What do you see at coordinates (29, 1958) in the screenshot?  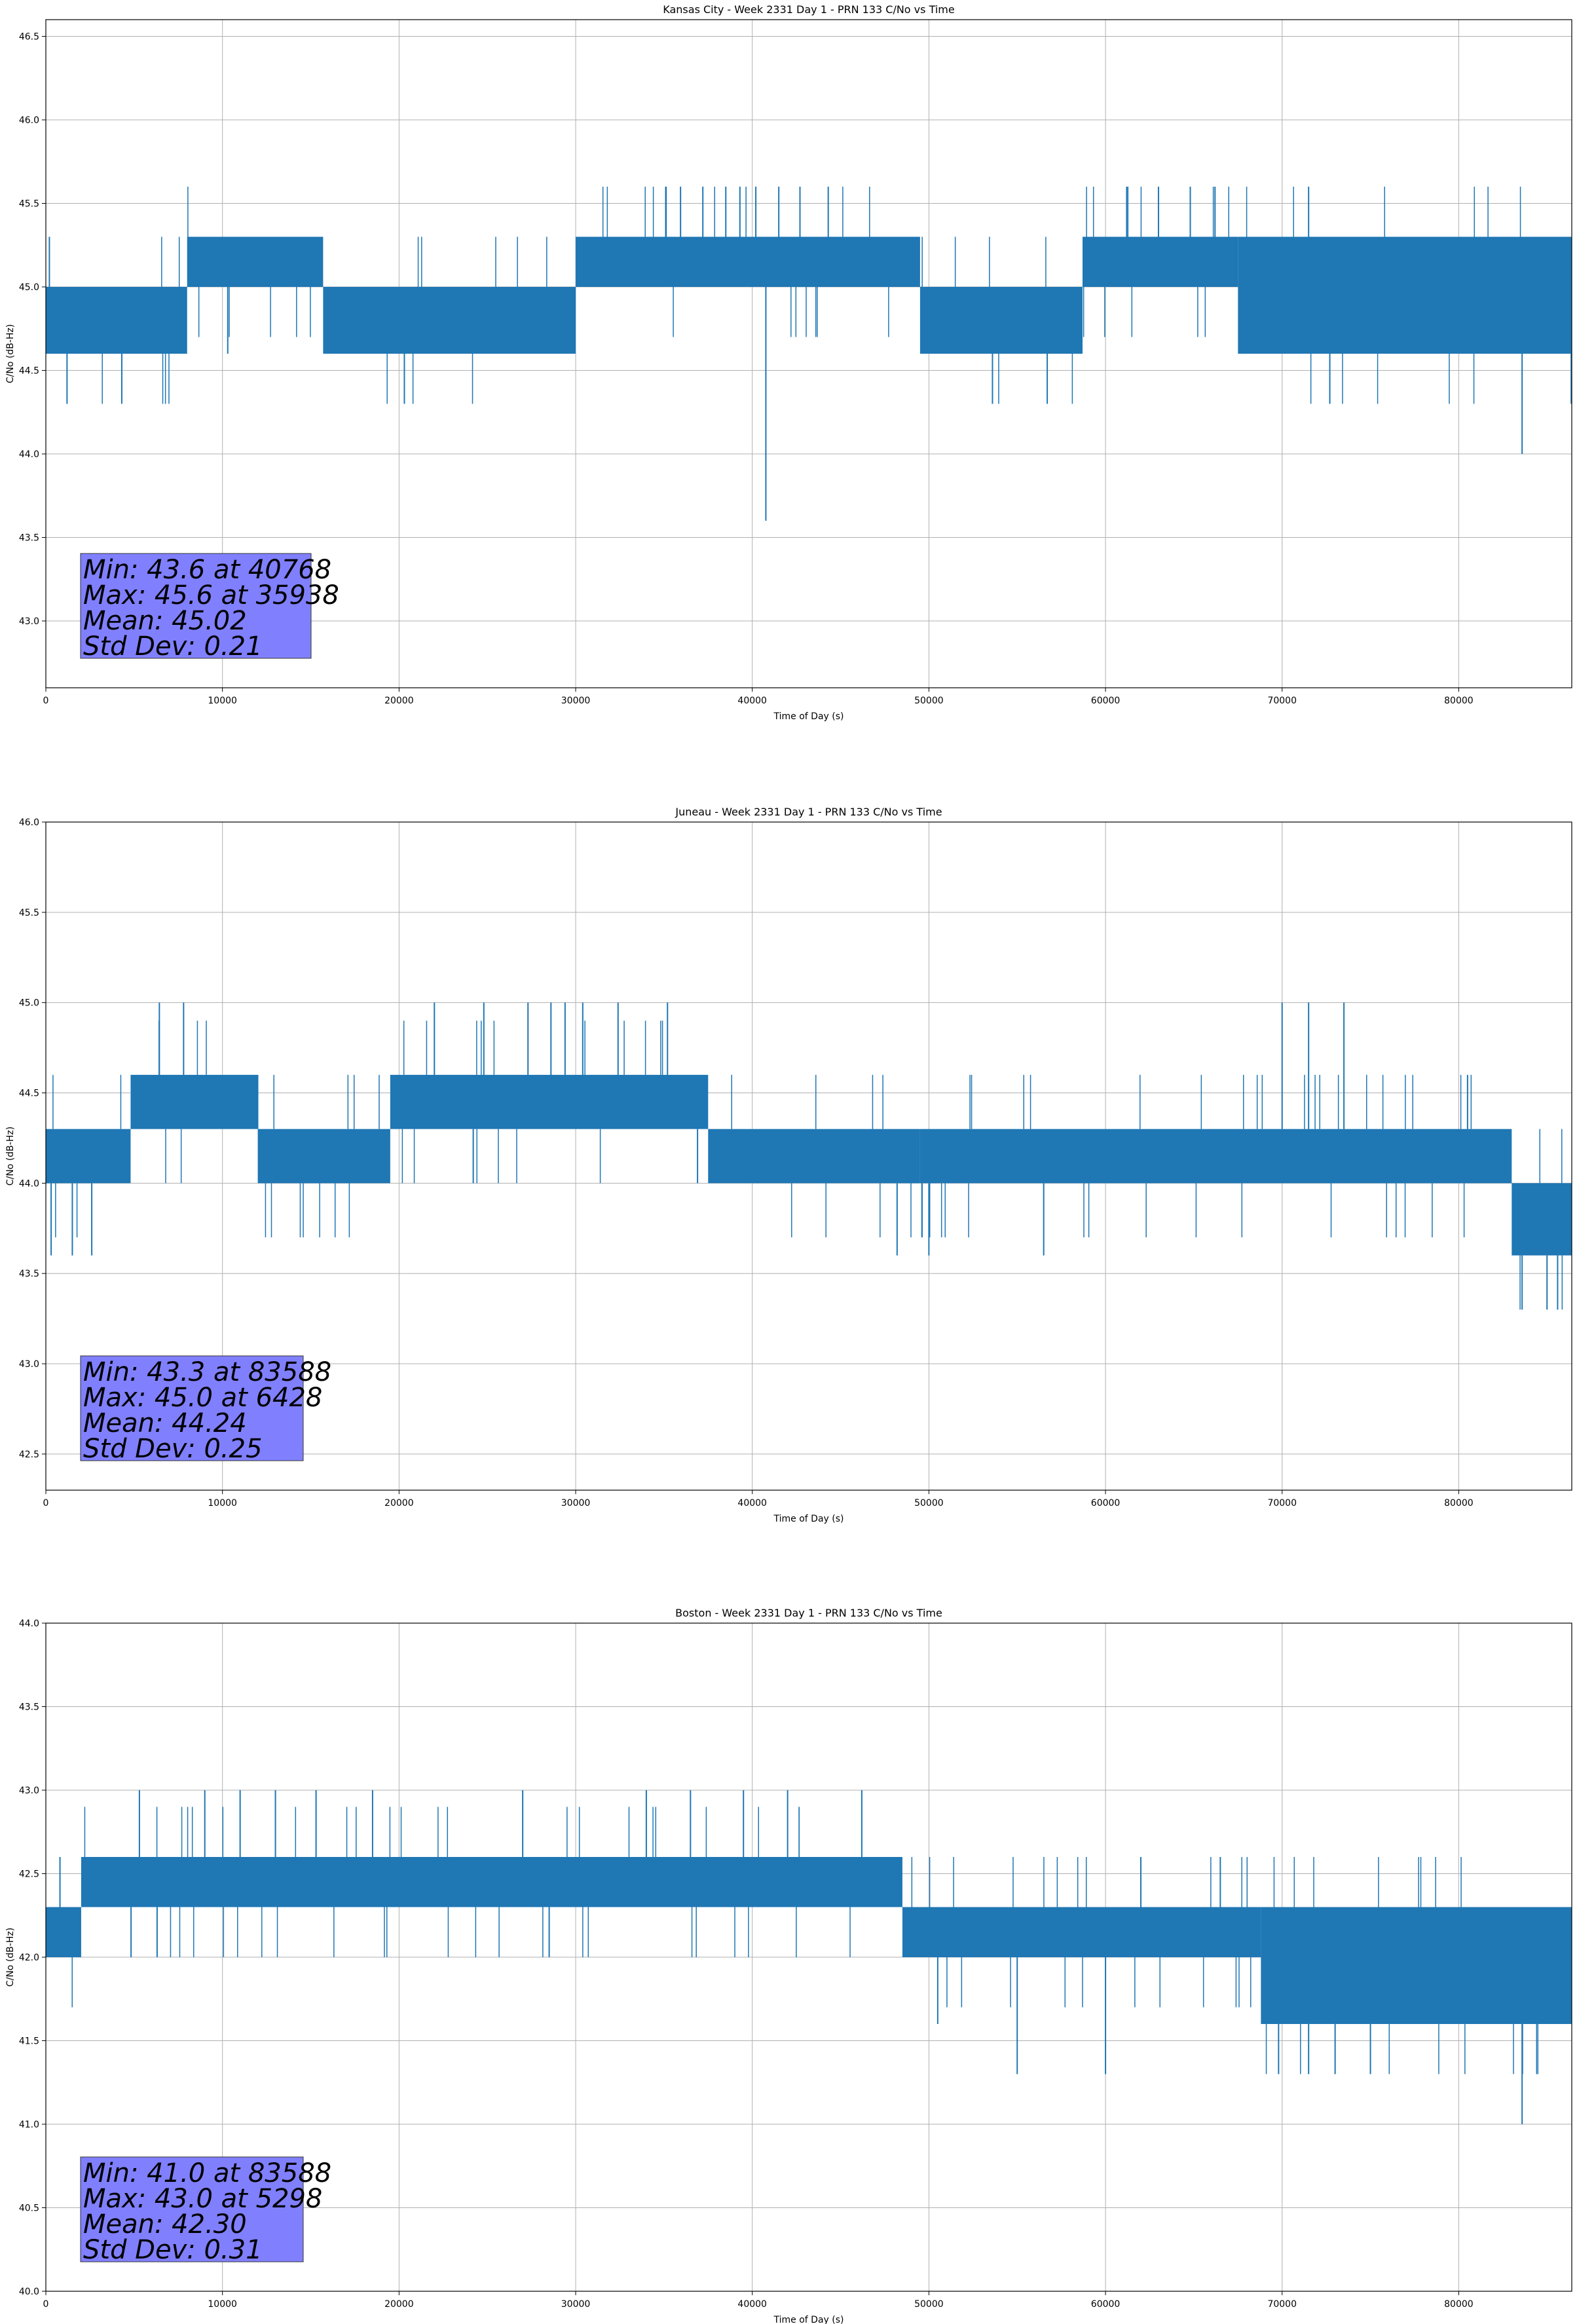 I see `y-tick-label: 42.0` at bounding box center [29, 1958].